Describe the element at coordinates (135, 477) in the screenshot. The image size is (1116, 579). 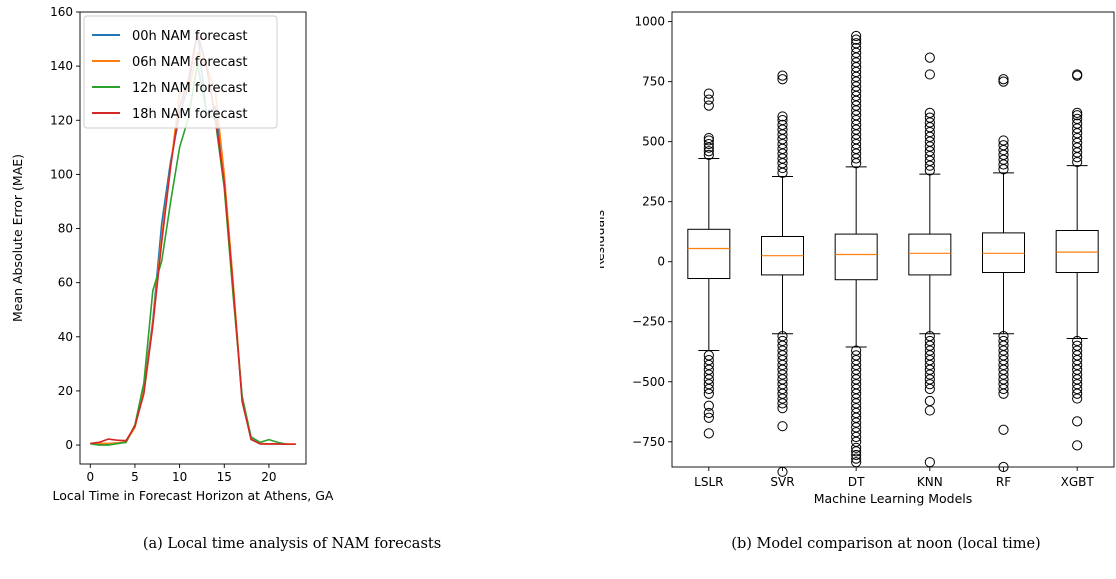
I see `x-tick-label: 5` at that location.